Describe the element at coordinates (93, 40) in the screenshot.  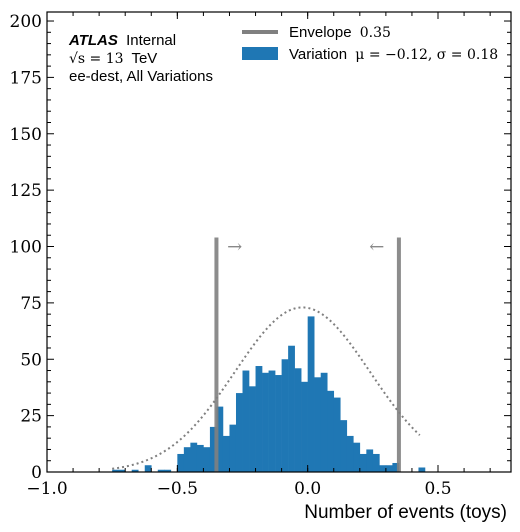
I see `atlas-logo-text: ATLAS` at that location.